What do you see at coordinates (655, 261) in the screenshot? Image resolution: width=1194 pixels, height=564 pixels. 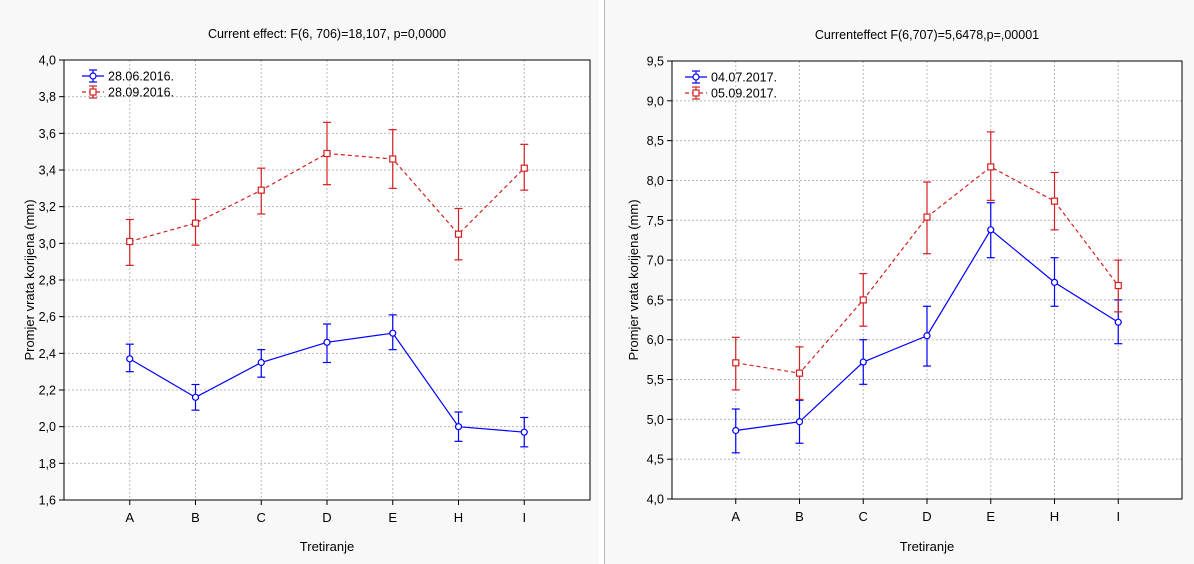 I see `y-tick-label: 7,0` at bounding box center [655, 261].